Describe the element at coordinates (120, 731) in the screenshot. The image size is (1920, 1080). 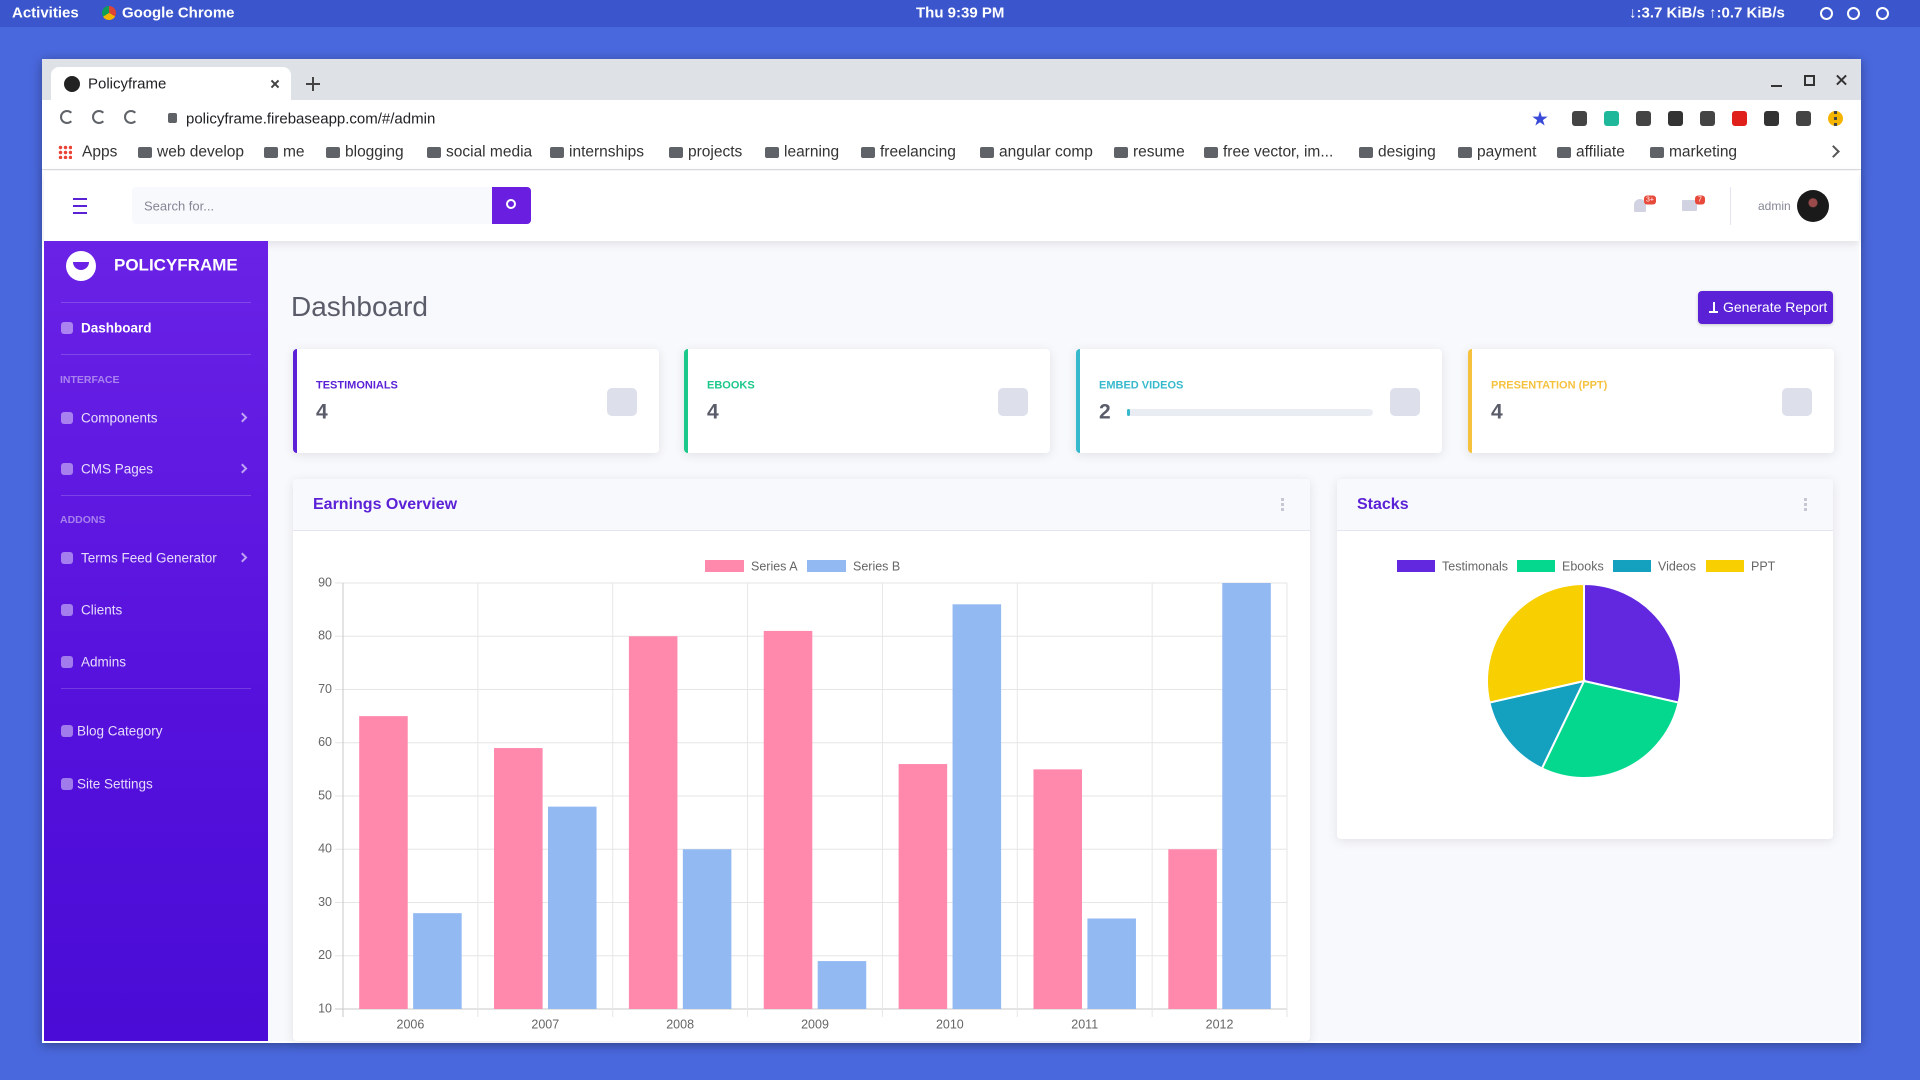
I see `nav-item: Blog Category` at that location.